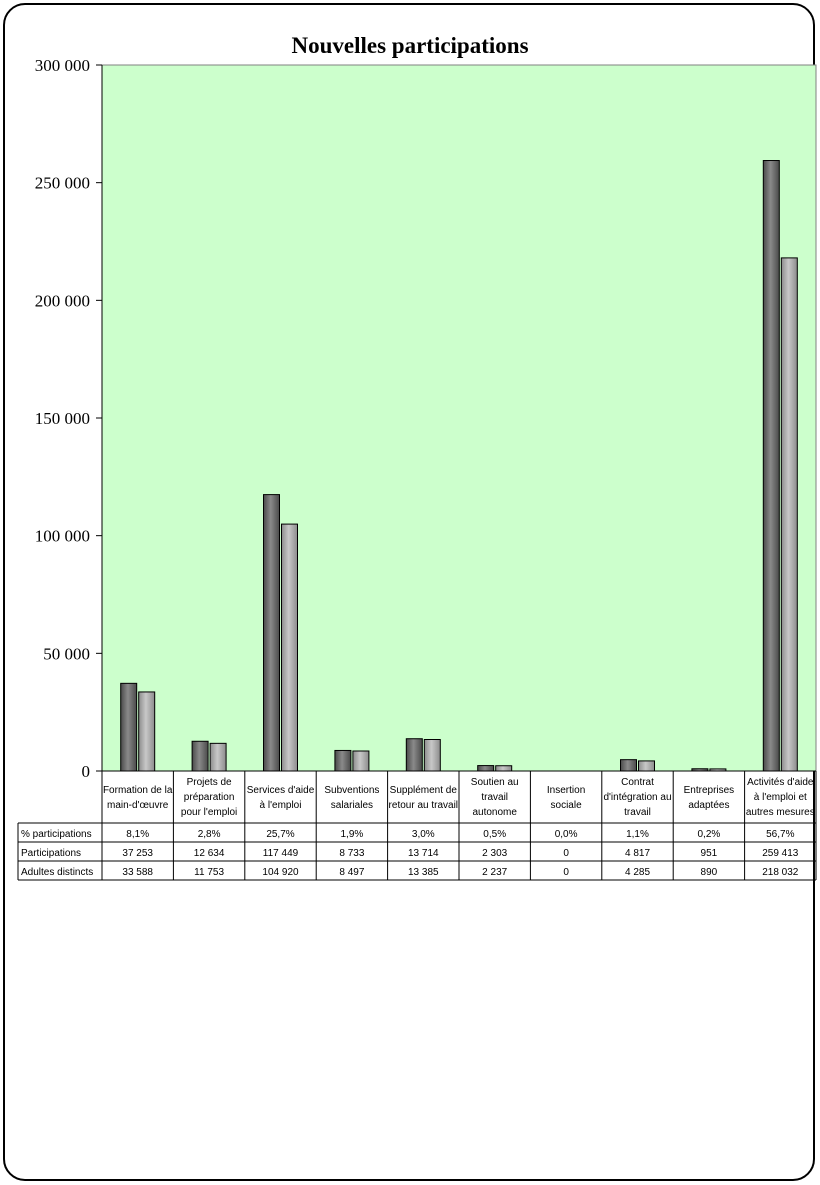  Describe the element at coordinates (423, 853) in the screenshot. I see `table-cell: 13 714` at that location.